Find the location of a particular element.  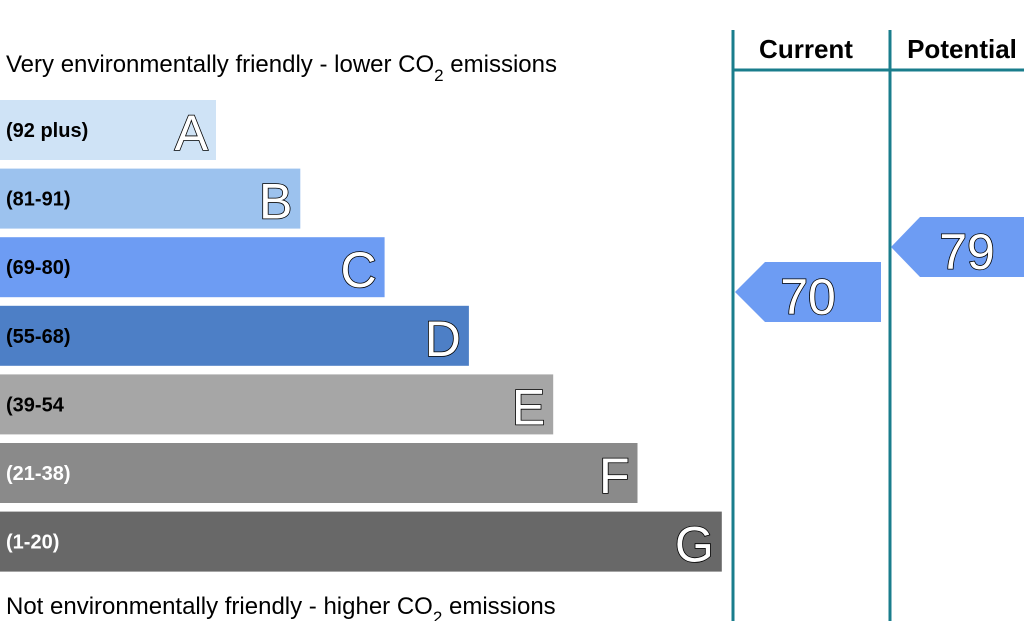

band-letter: A is located at coordinates (192, 133).